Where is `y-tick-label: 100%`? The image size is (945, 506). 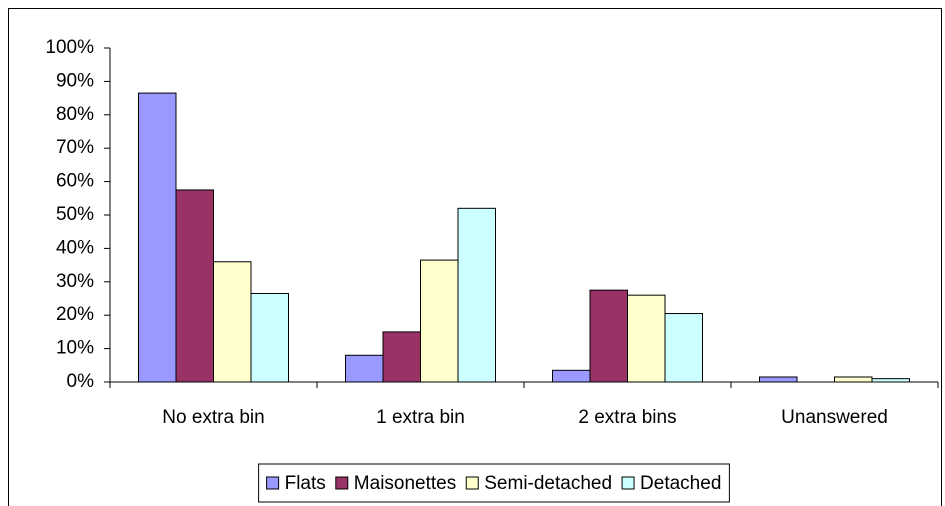
y-tick-label: 100% is located at coordinates (69, 47).